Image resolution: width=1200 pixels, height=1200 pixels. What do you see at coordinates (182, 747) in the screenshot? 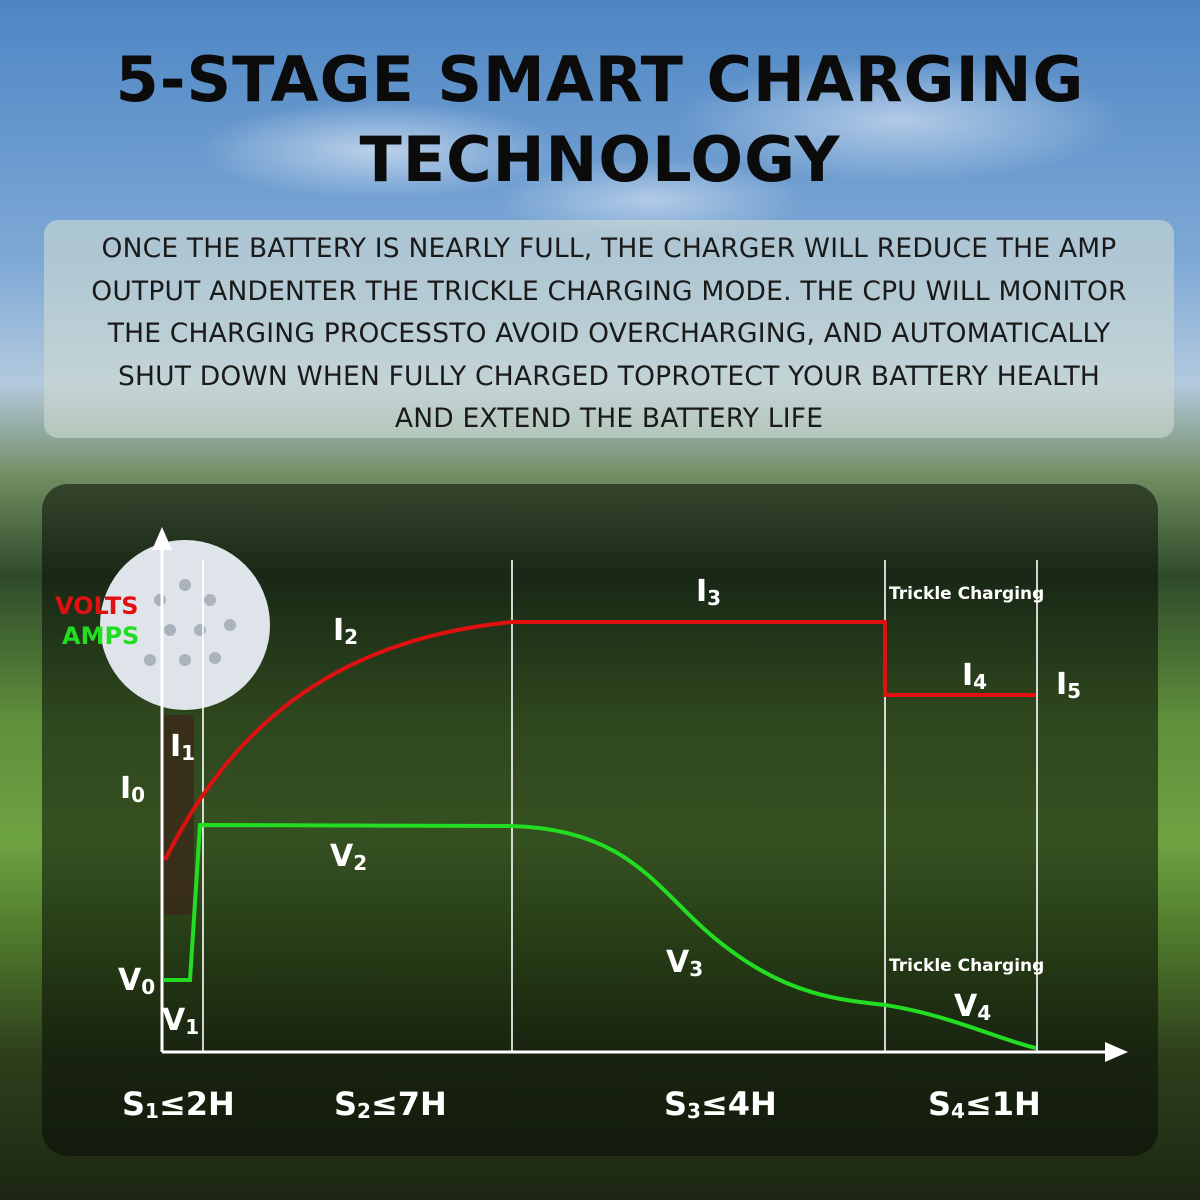
I see `label-i1: I1` at bounding box center [182, 747].